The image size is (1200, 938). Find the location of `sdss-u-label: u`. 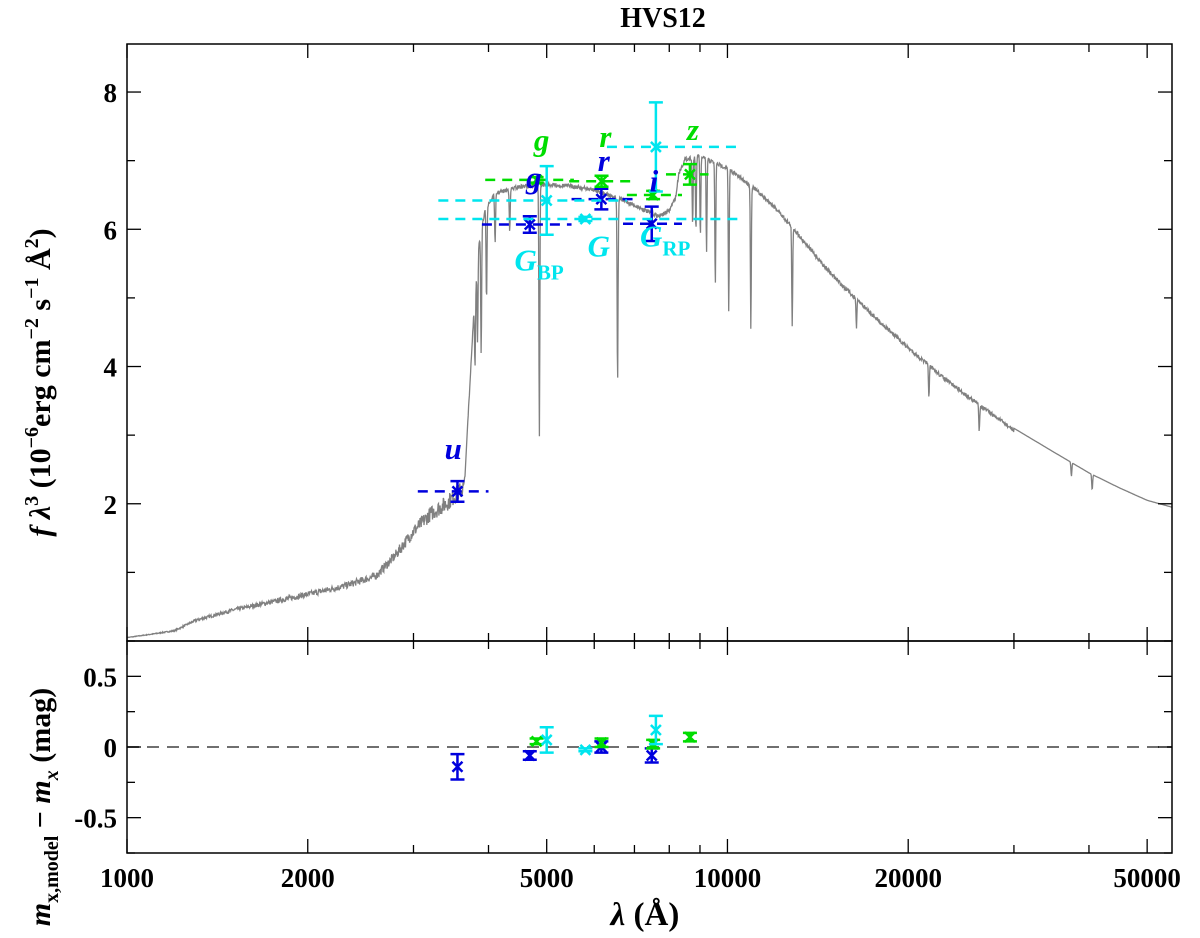

sdss-u-label: u is located at coordinates (453, 448).